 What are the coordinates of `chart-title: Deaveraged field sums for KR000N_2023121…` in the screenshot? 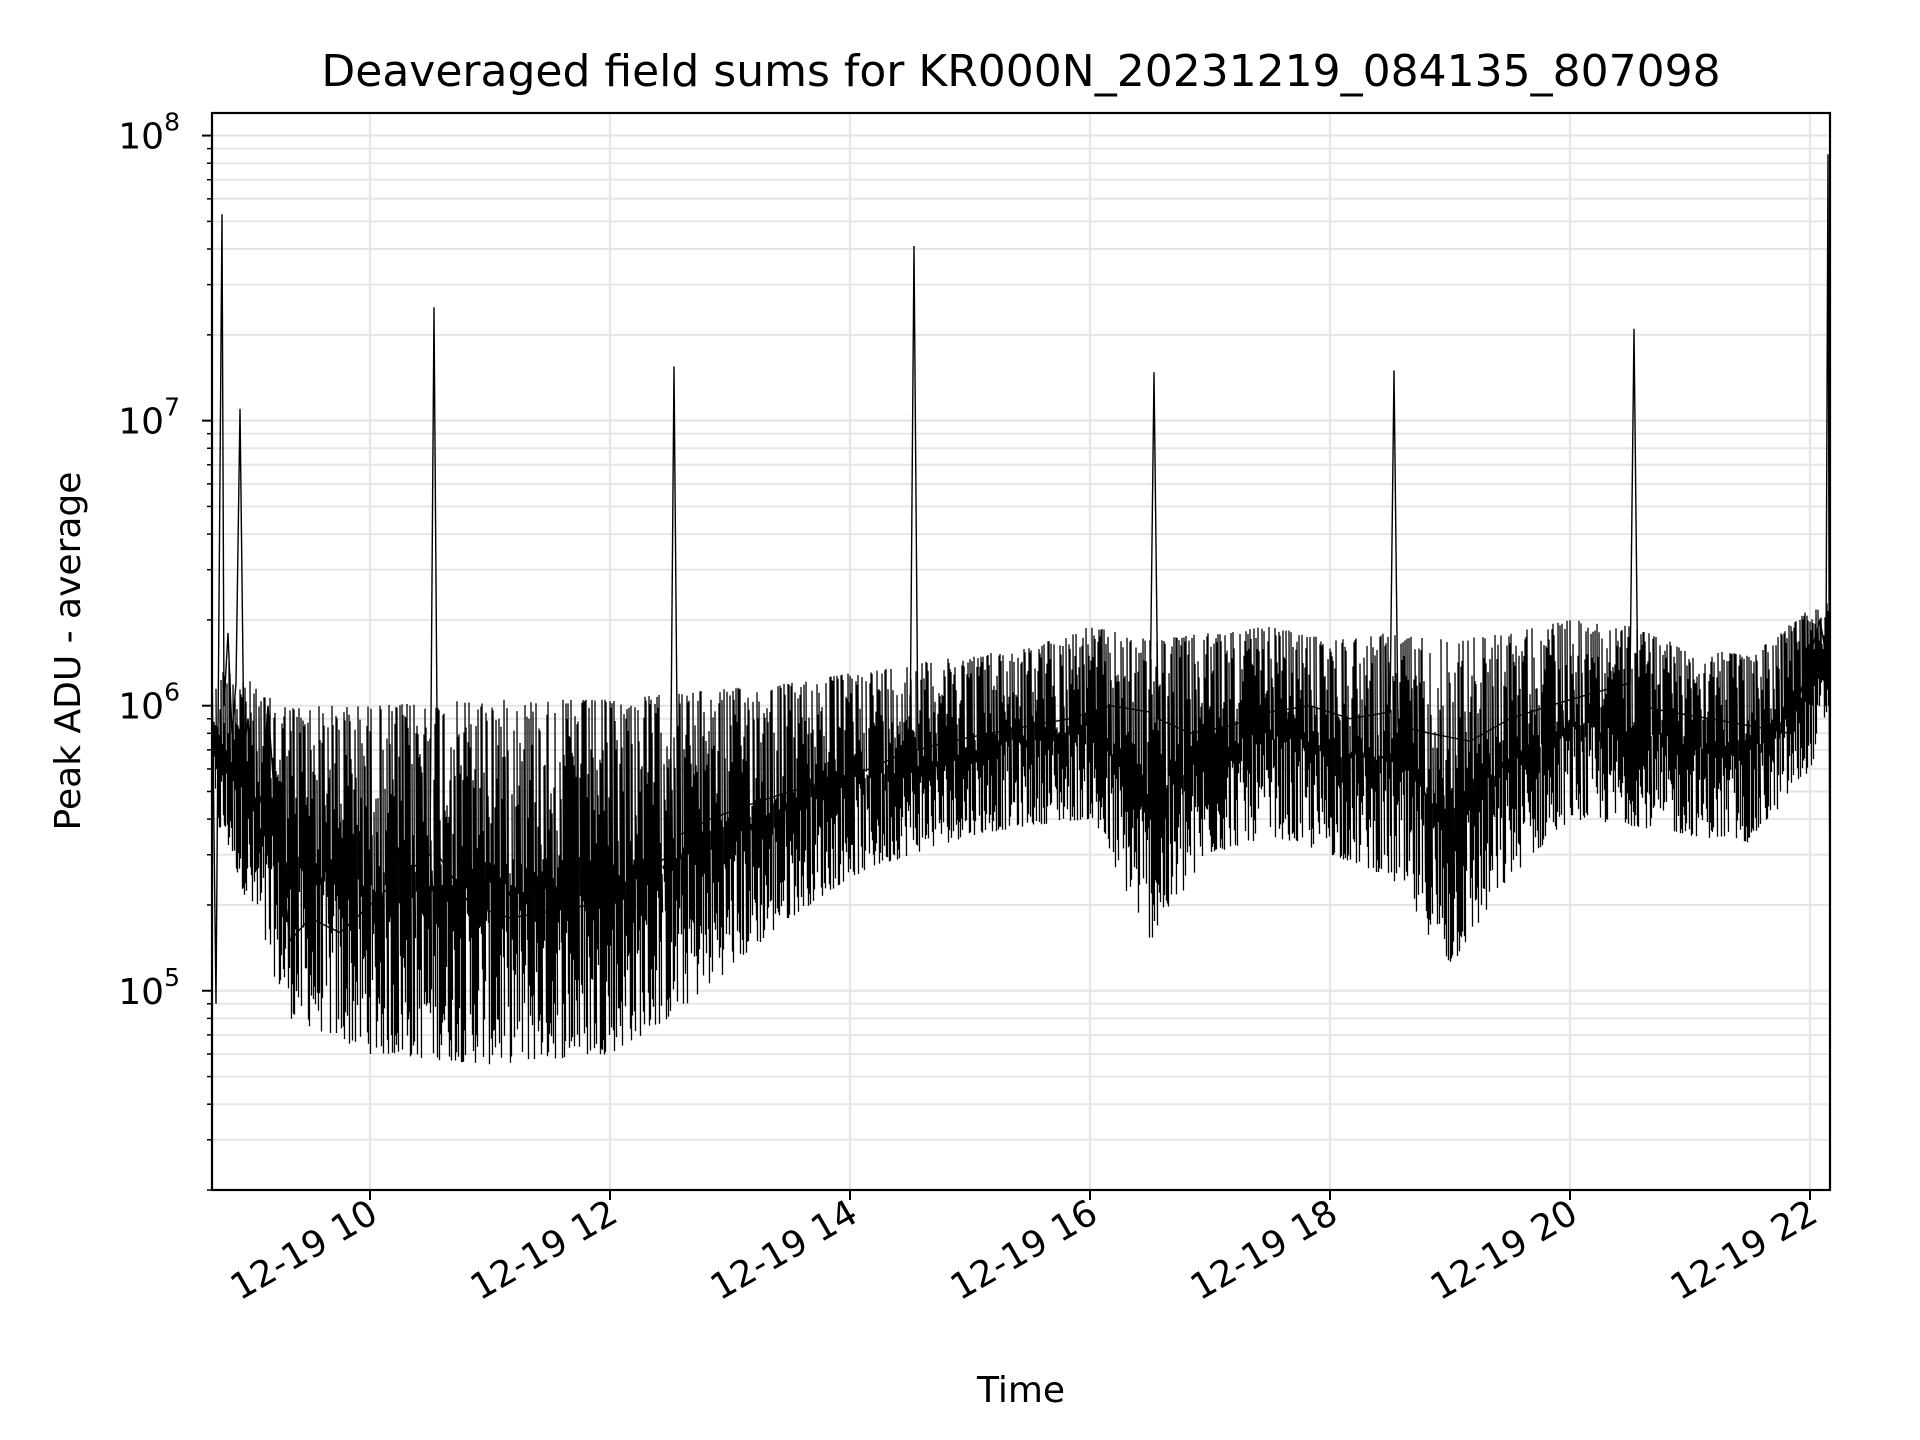 It's located at (1020, 71).